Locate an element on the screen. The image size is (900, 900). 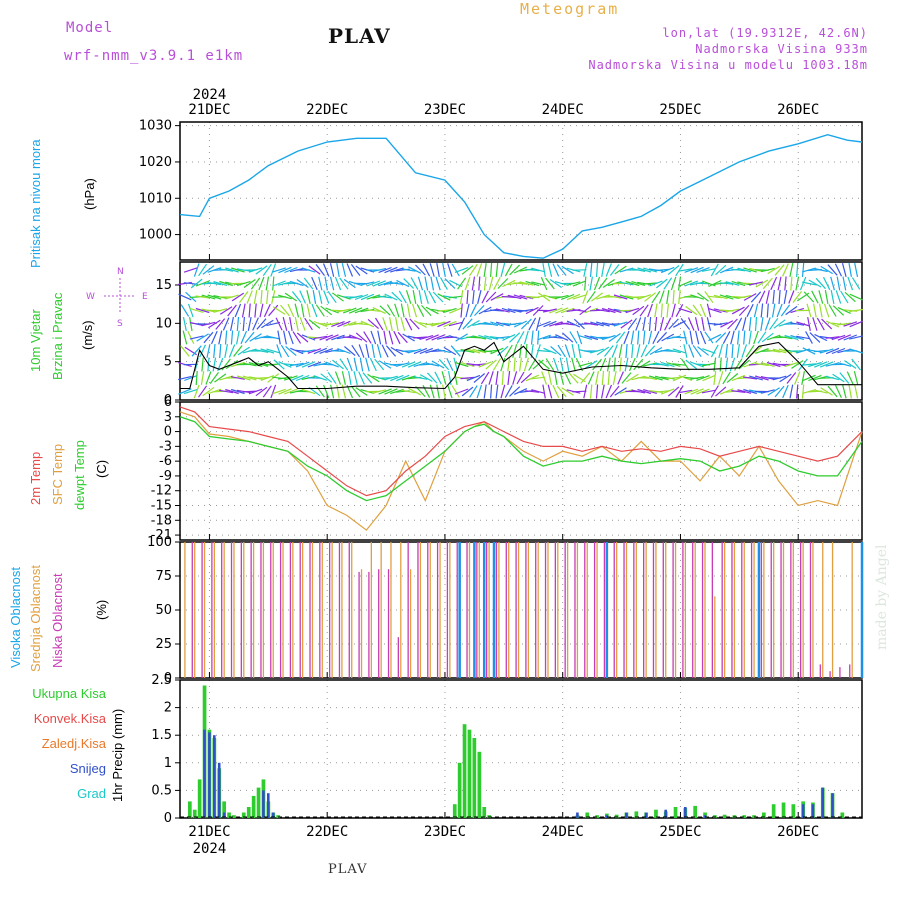
top-day-label: 24DEC is located at coordinates (563, 110).